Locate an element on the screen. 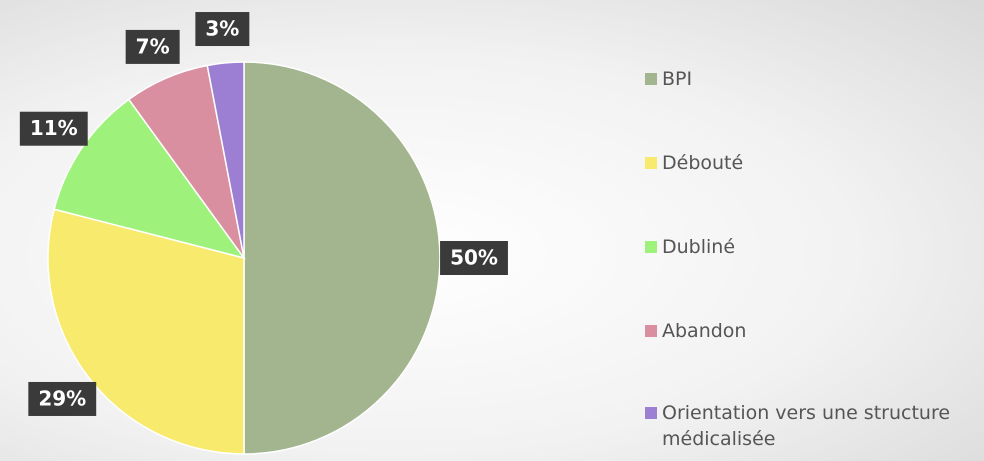  data-label: 11% is located at coordinates (53, 128).